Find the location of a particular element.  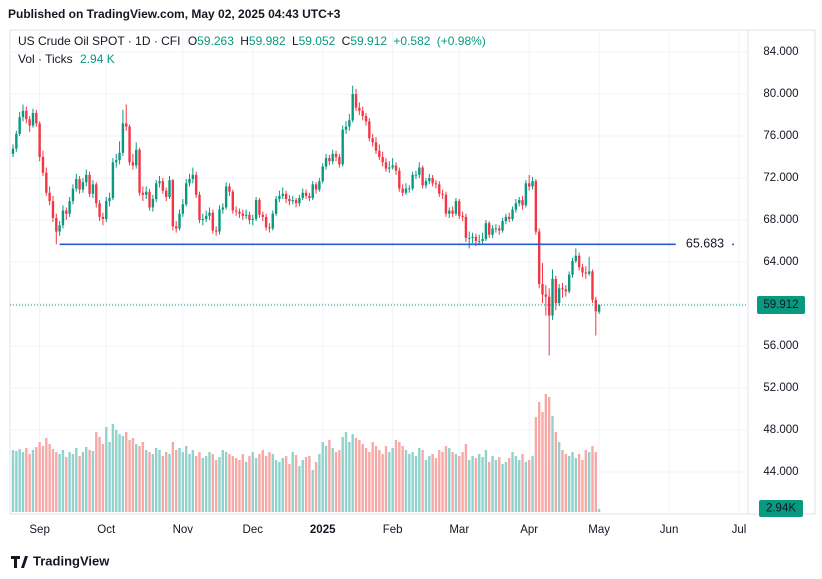

x-tick-label: Jul is located at coordinates (739, 530).